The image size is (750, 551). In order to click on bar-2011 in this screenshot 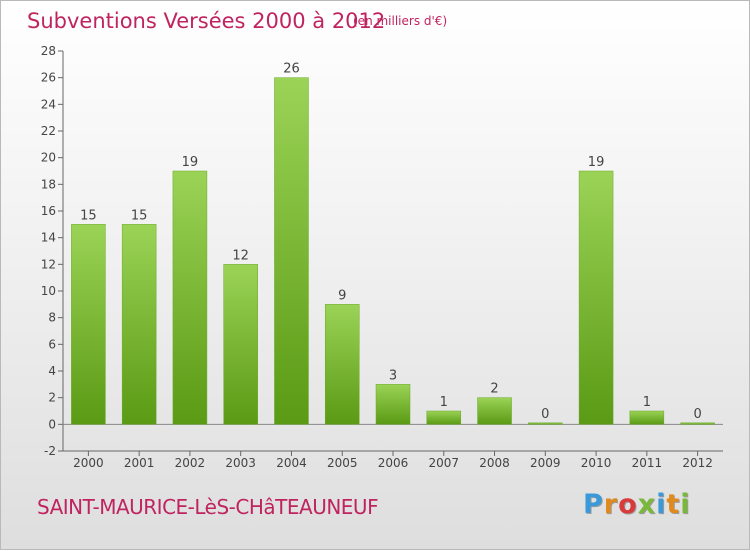, I will do `click(647, 417)`.